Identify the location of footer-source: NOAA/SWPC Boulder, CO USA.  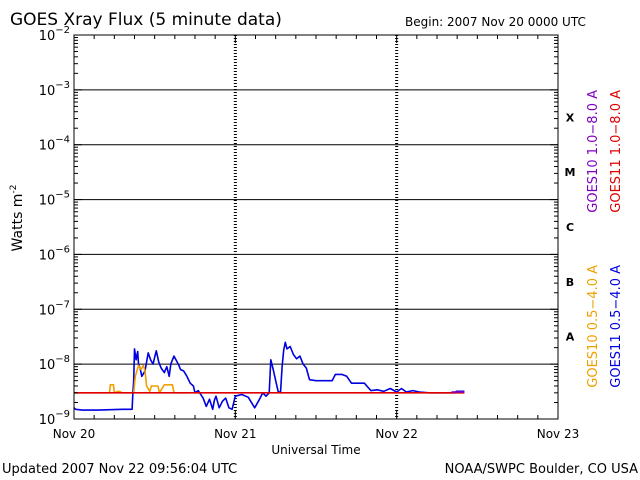
(541, 469).